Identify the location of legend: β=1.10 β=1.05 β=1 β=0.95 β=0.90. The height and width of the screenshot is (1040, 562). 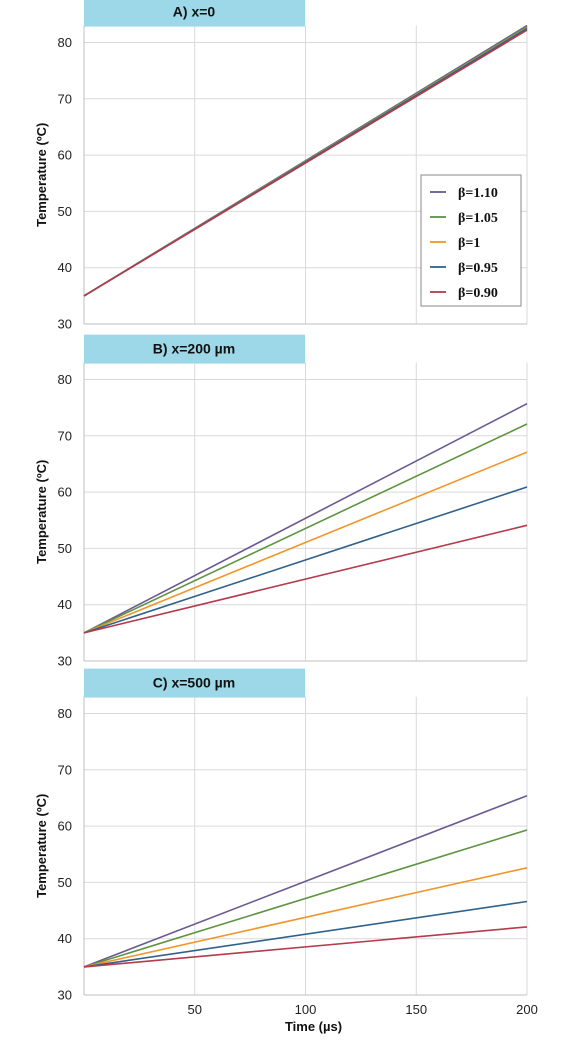
(471, 240).